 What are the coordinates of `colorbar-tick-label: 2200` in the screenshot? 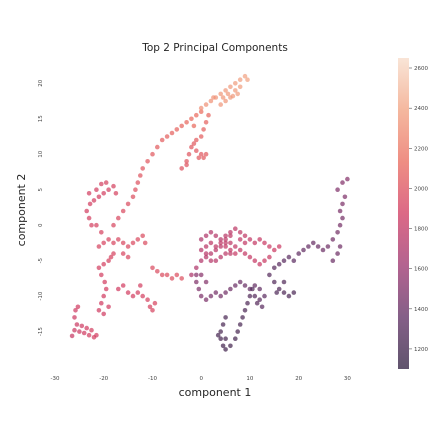 It's located at (421, 149).